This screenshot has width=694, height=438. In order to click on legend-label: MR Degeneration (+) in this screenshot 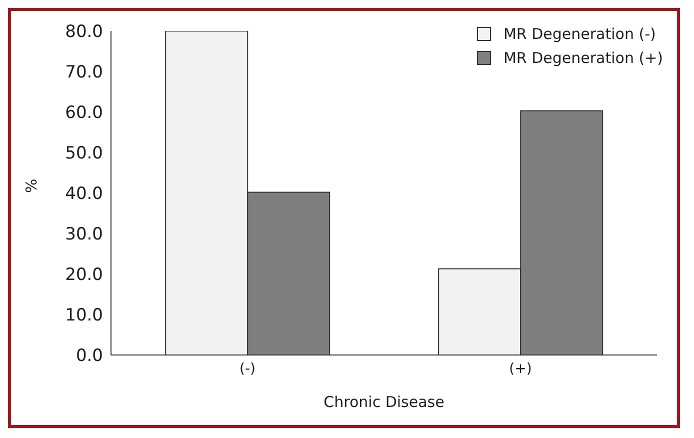, I will do `click(583, 58)`.